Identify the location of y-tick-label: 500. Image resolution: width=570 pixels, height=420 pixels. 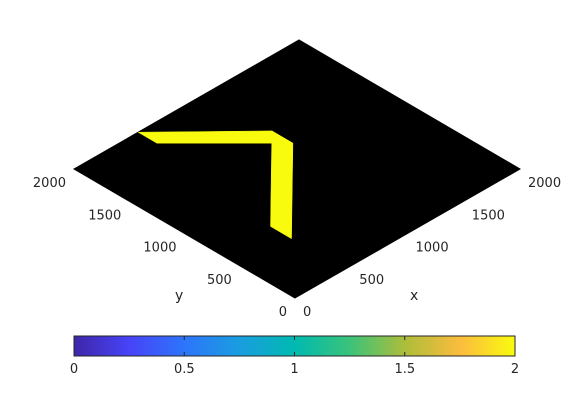
(219, 280).